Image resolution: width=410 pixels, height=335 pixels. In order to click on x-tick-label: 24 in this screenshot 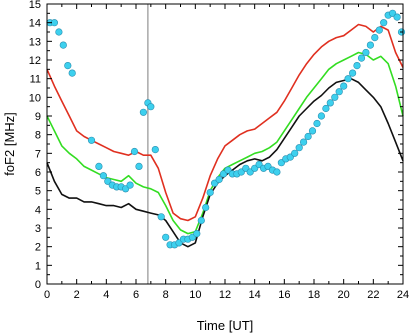, I will do `click(403, 295)`.